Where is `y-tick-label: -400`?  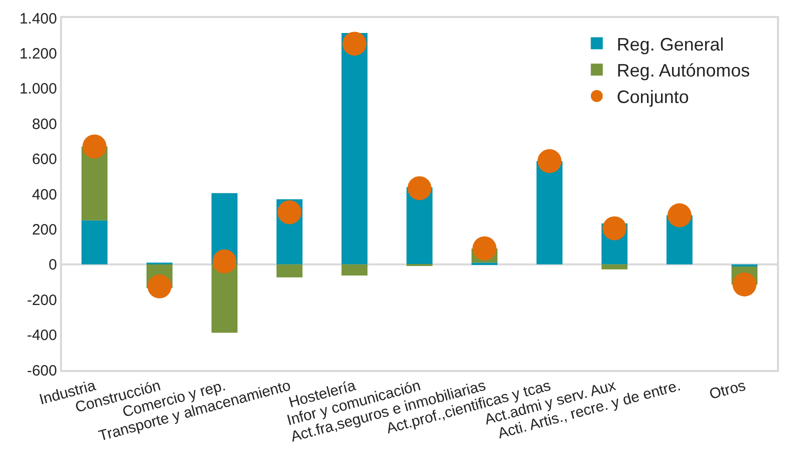 y-tick-label: -400 is located at coordinates (41, 335).